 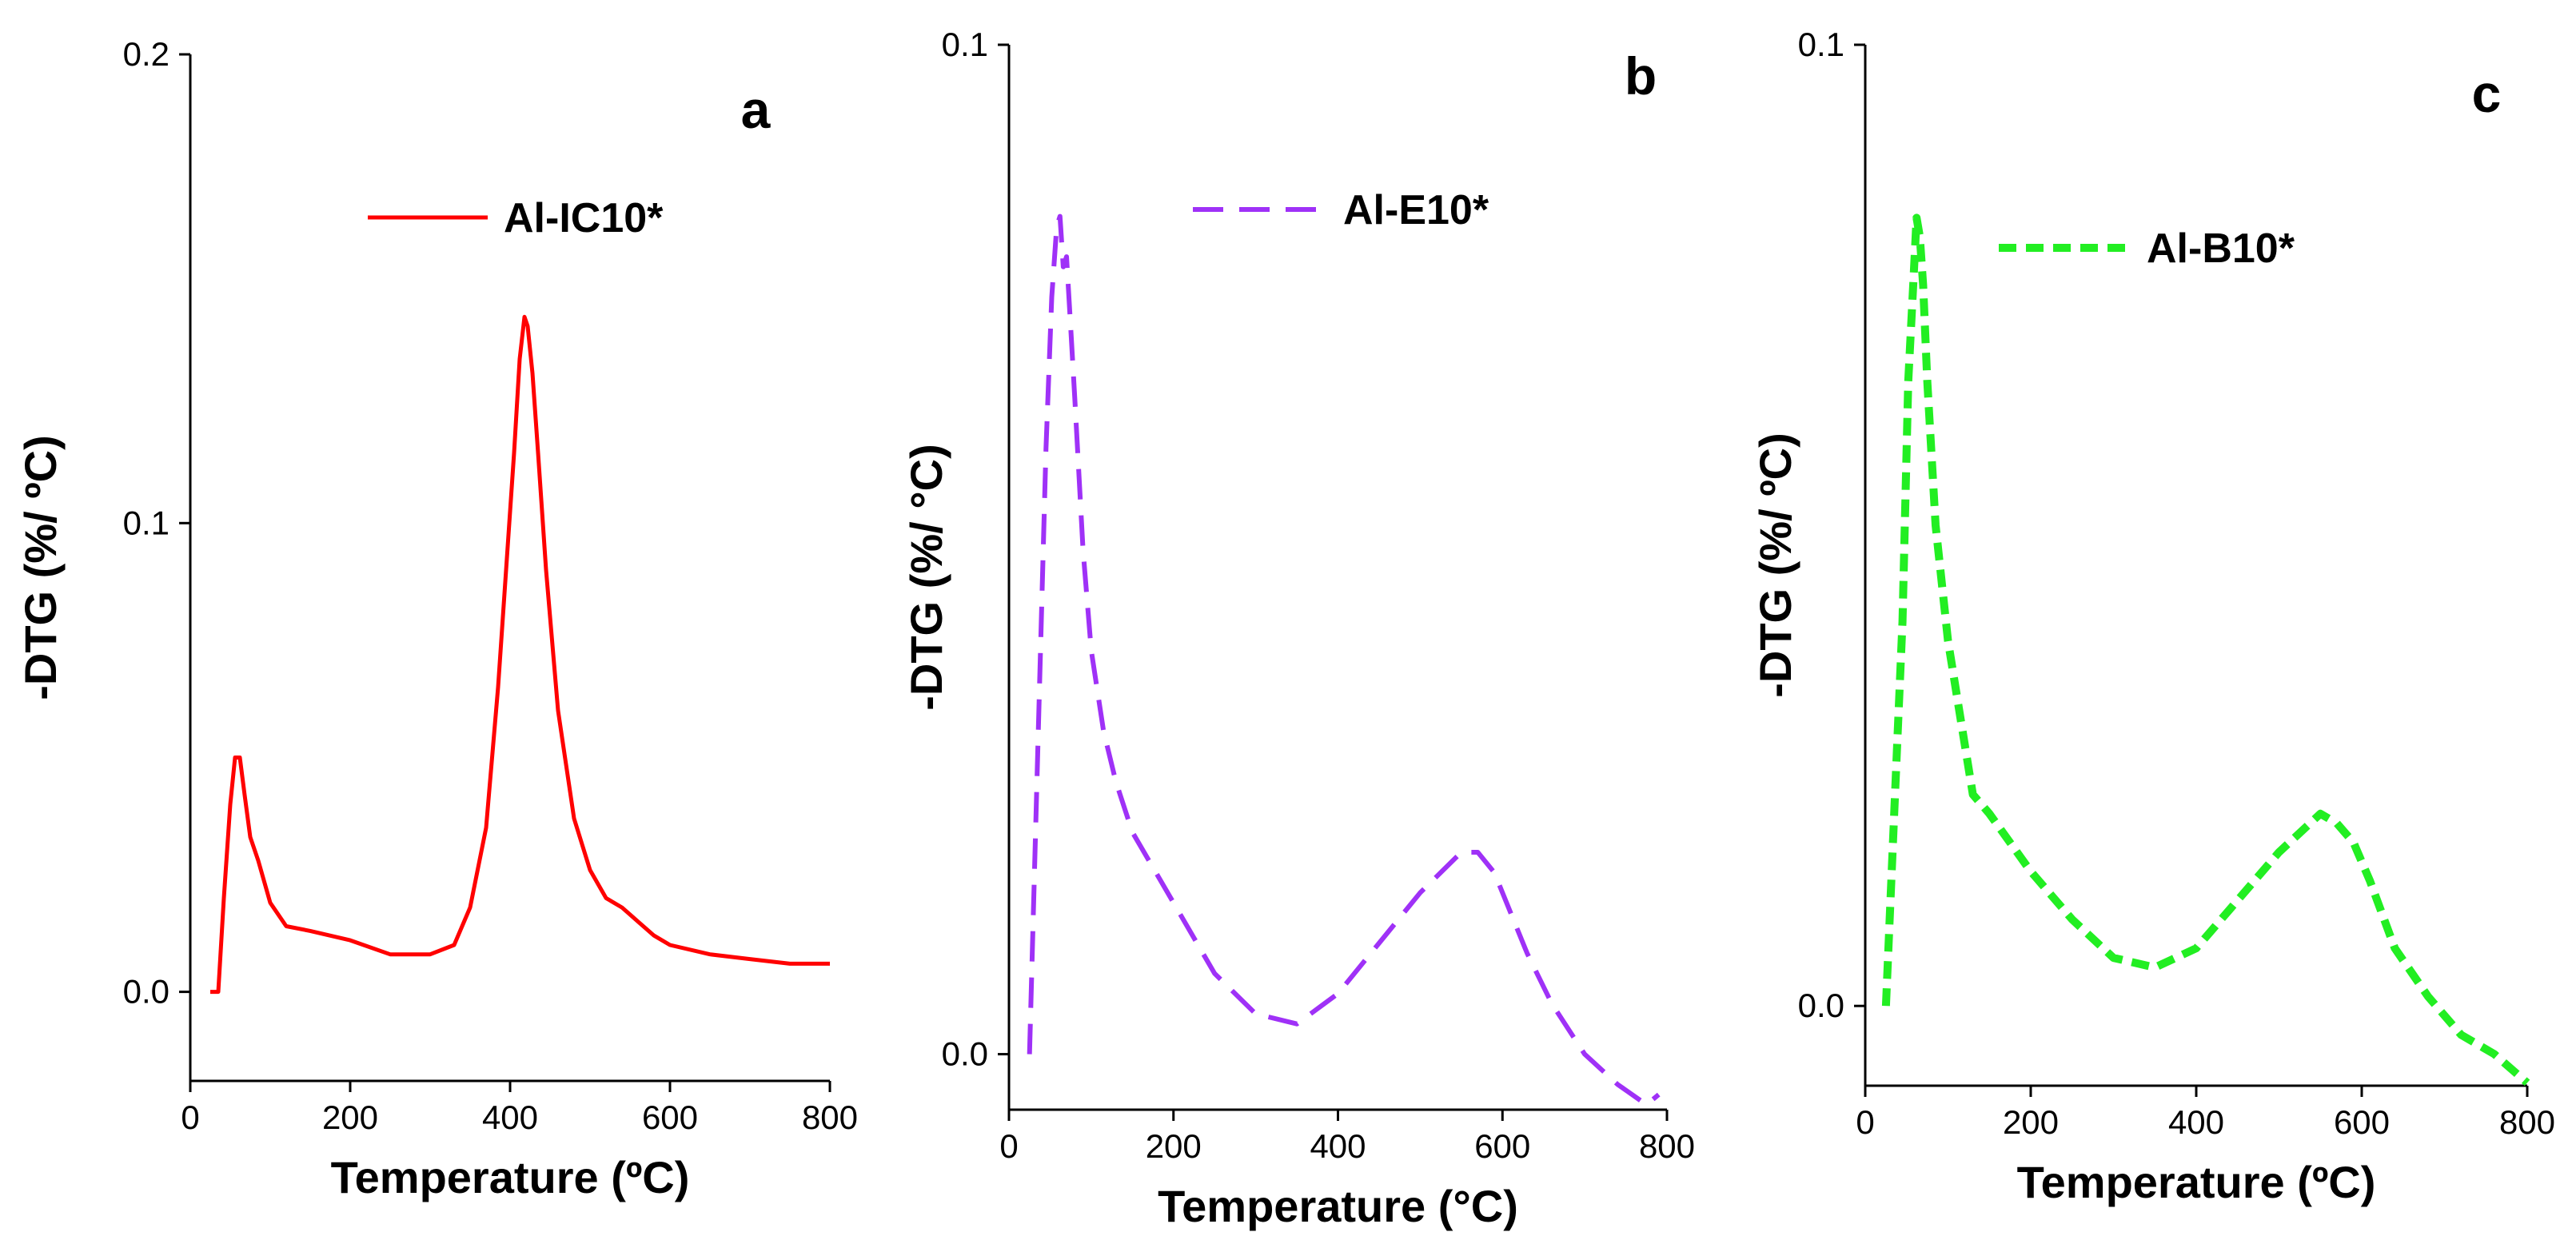 I want to click on chart-b-x-tick-label: 800, so click(x=1667, y=1146).